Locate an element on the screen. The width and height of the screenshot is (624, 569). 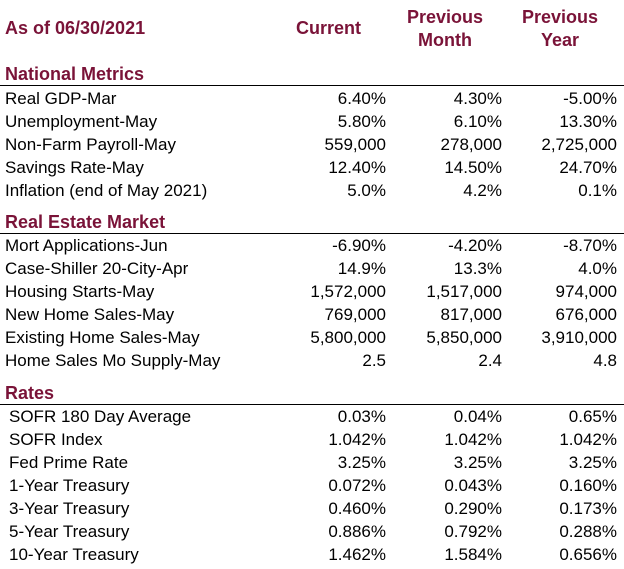
cell-current: 0.886% is located at coordinates (357, 531).